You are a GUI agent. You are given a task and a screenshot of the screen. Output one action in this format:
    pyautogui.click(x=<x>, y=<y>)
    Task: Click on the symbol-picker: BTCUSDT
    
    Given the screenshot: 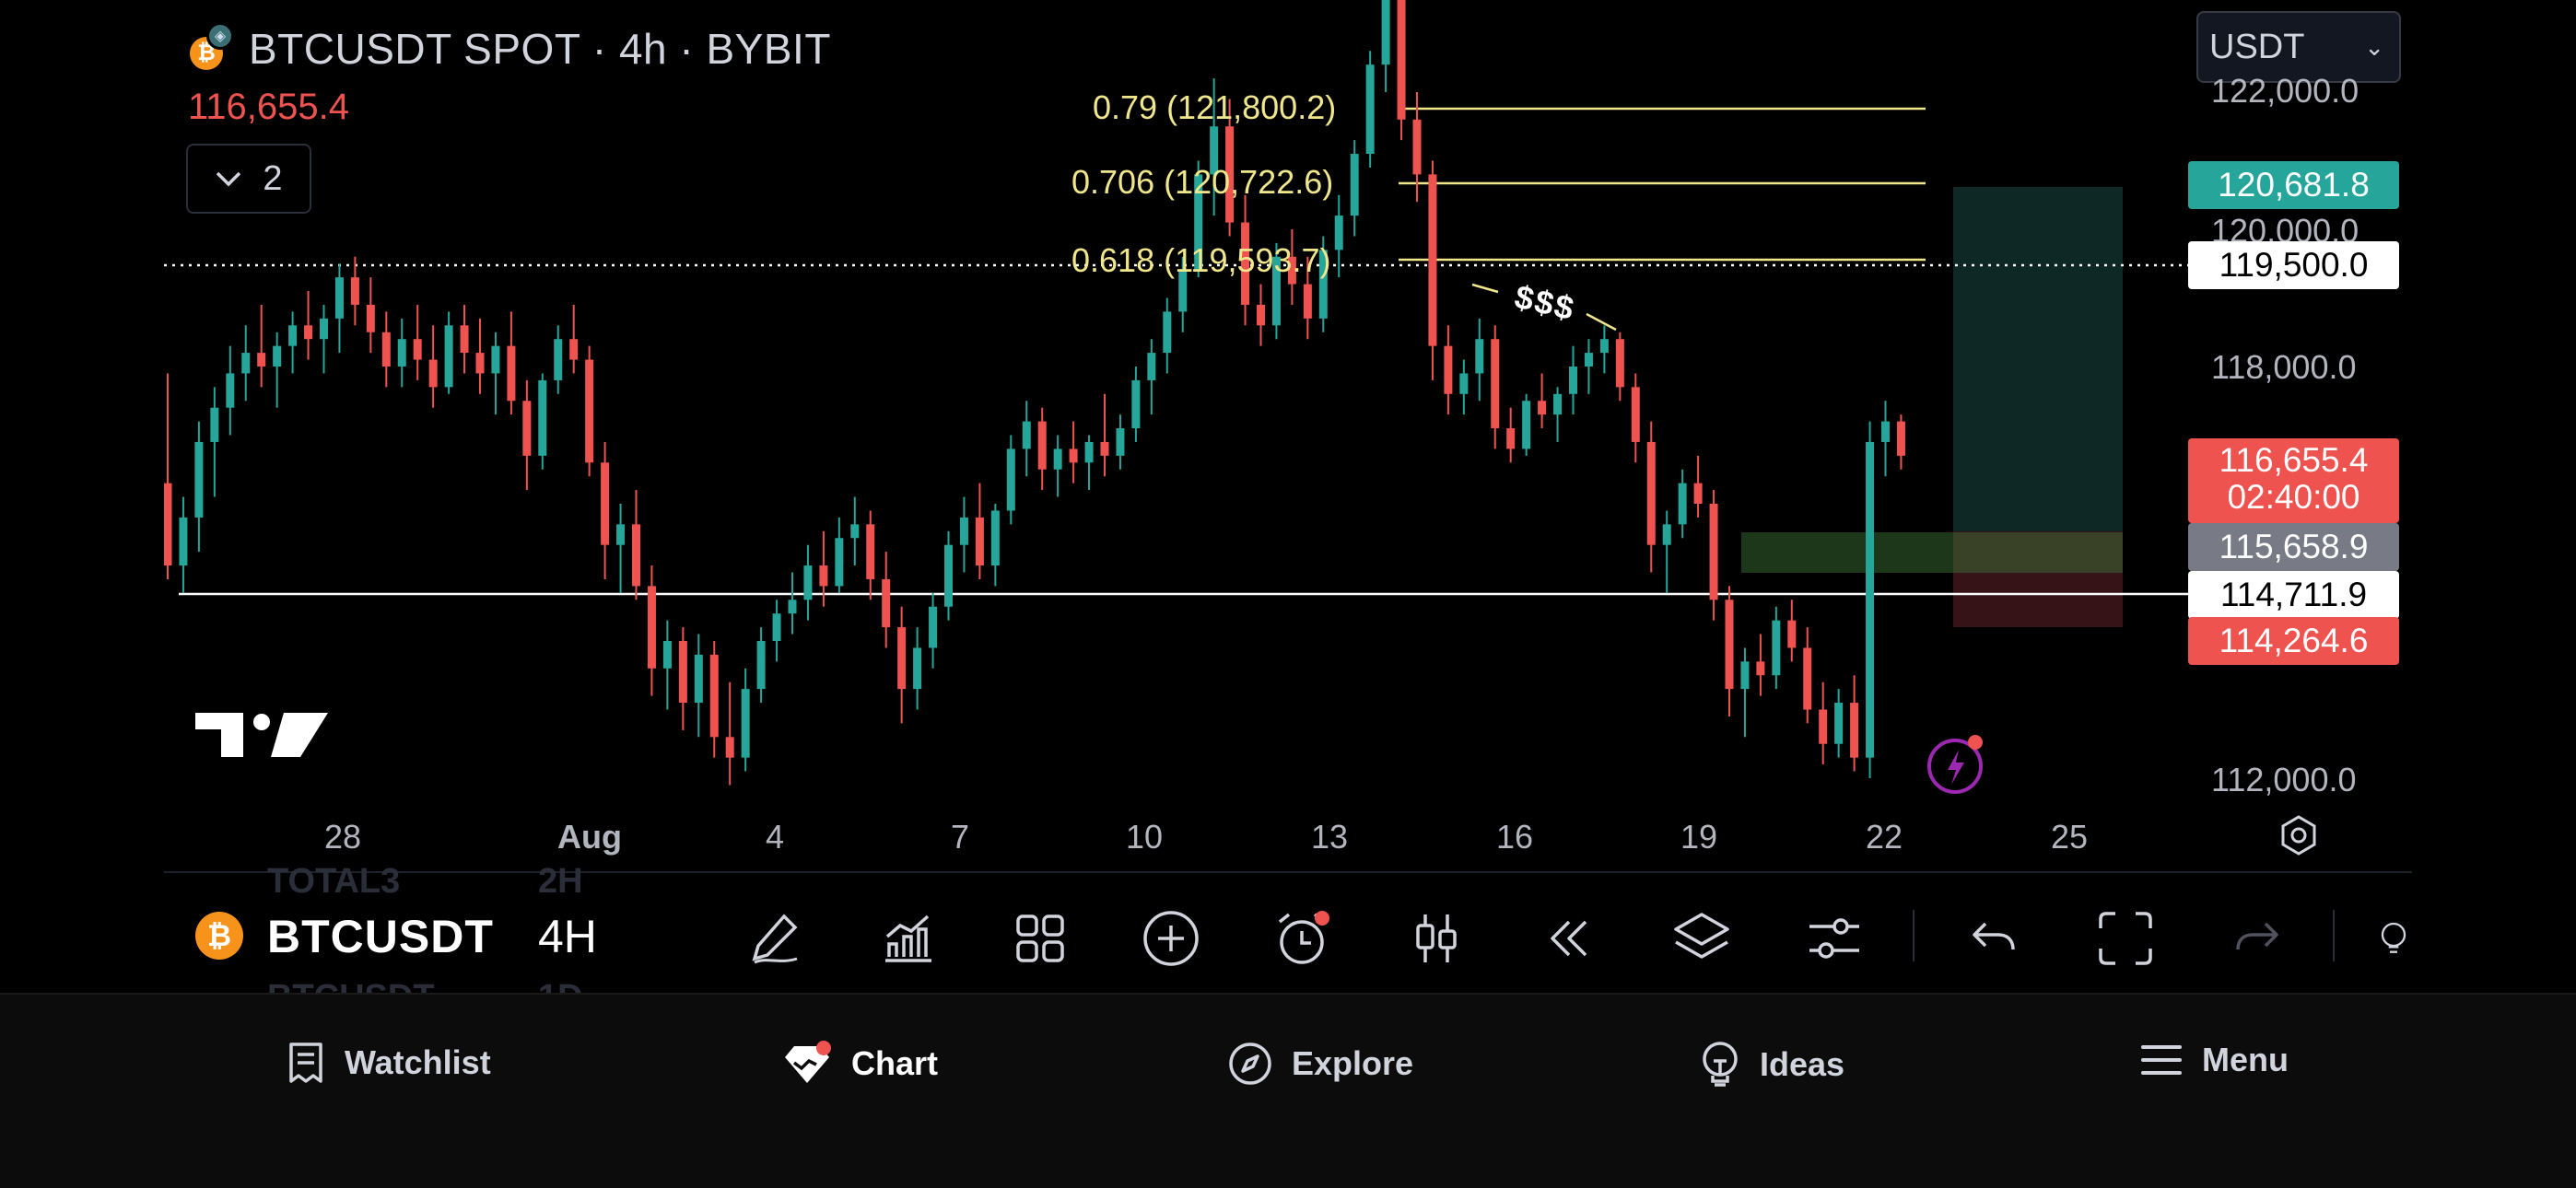 What is the action you would take?
    pyautogui.click(x=380, y=937)
    